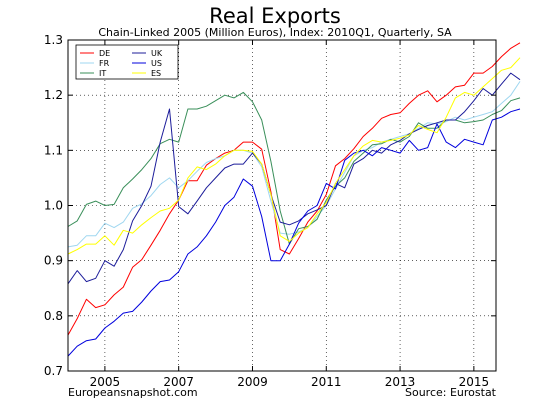  What do you see at coordinates (400, 382) in the screenshot?
I see `x-tick-label: 2013` at bounding box center [400, 382].